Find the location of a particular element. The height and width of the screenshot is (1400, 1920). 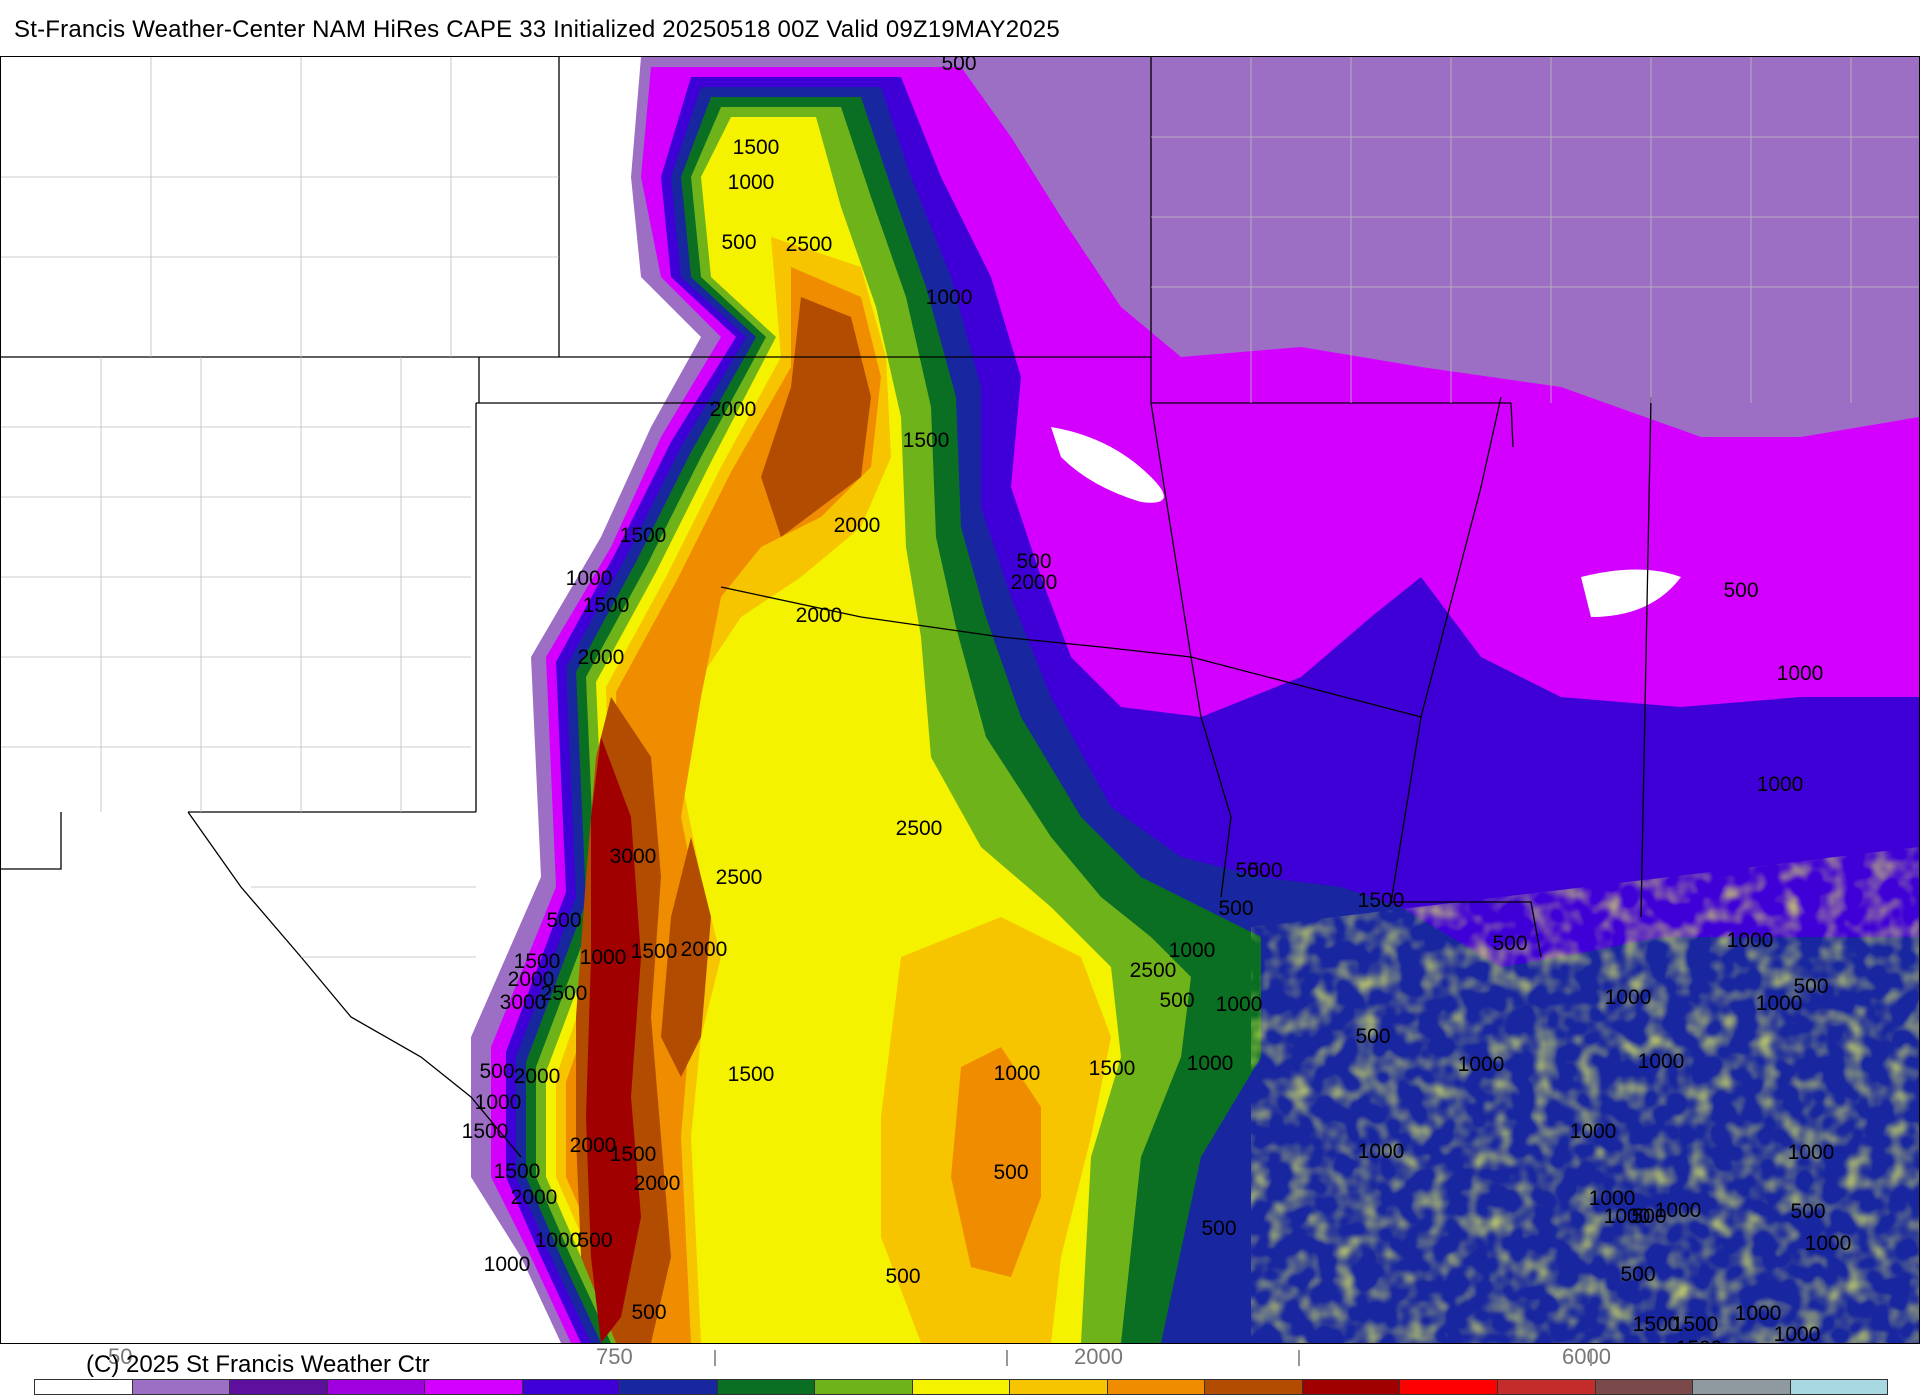

colorbar-swatches is located at coordinates (961, 1387).